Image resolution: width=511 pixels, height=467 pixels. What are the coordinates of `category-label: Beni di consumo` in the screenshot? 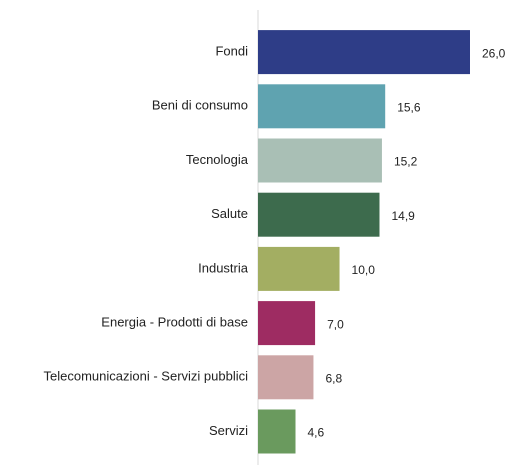 It's located at (200, 105).